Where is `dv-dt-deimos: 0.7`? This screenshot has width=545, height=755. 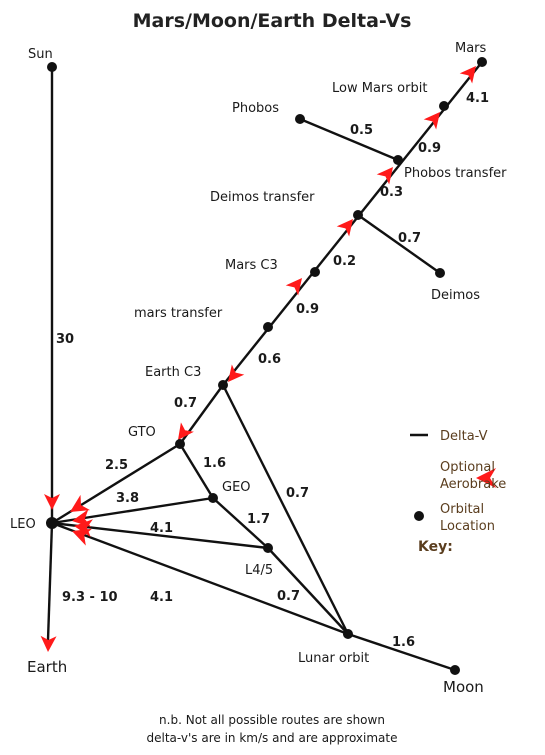
dv-dt-deimos: 0.7 is located at coordinates (409, 238).